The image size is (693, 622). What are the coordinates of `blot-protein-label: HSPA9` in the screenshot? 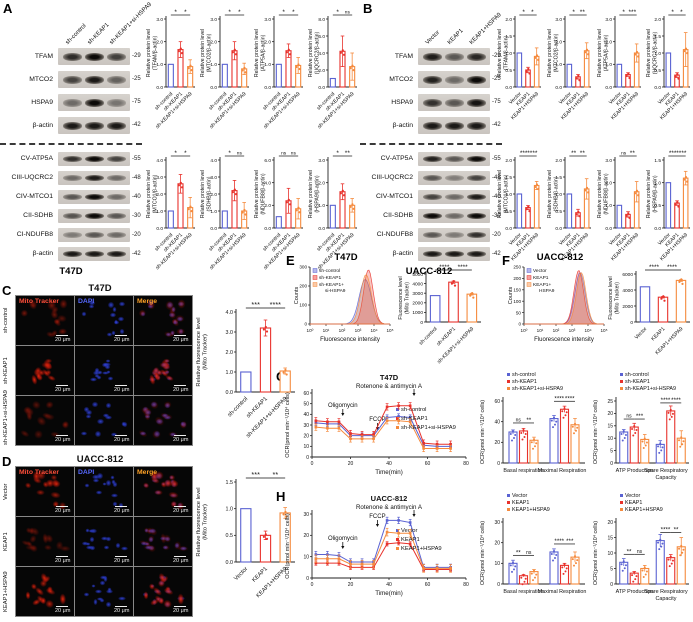 It's located at (402, 102).